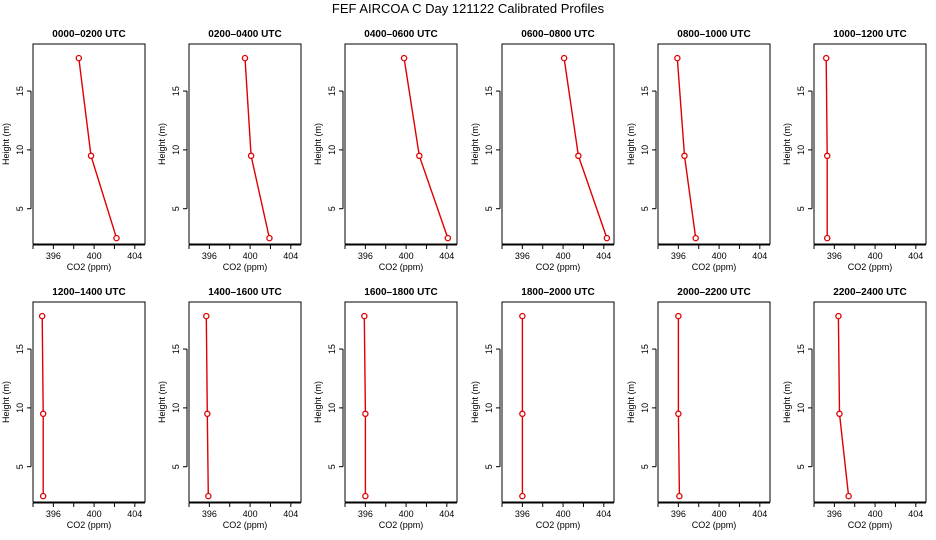  What do you see at coordinates (244, 34) in the screenshot?
I see `panel-title: 0200–0400 UTC` at bounding box center [244, 34].